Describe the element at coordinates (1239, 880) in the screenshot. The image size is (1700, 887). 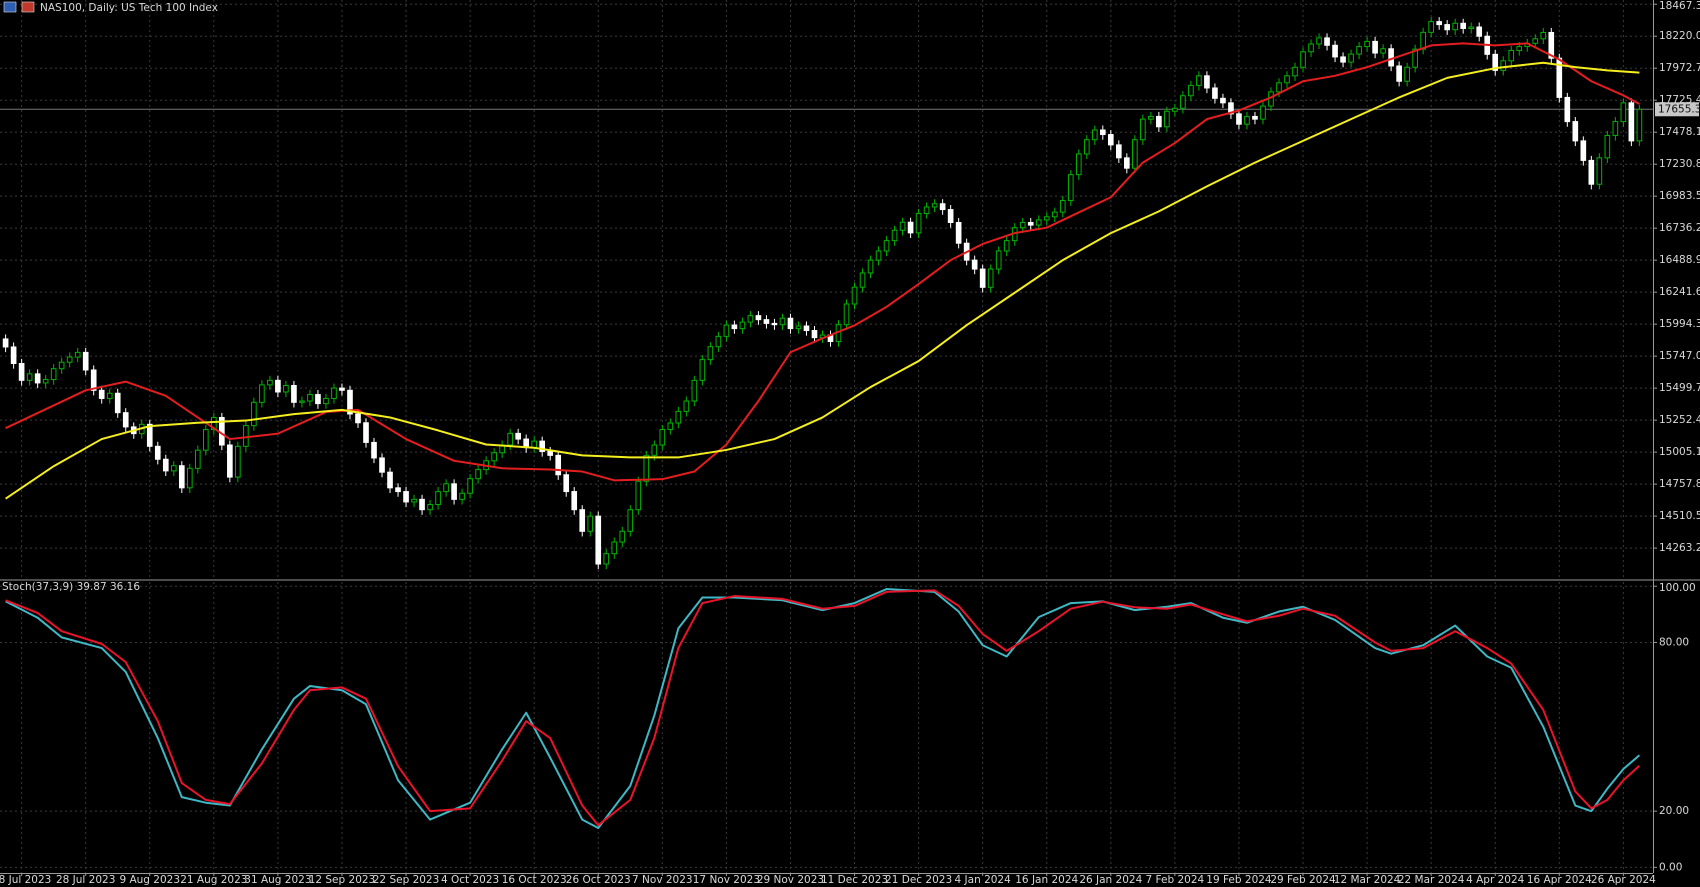
I see `x-tick-label: 19 Feb 2024` at that location.